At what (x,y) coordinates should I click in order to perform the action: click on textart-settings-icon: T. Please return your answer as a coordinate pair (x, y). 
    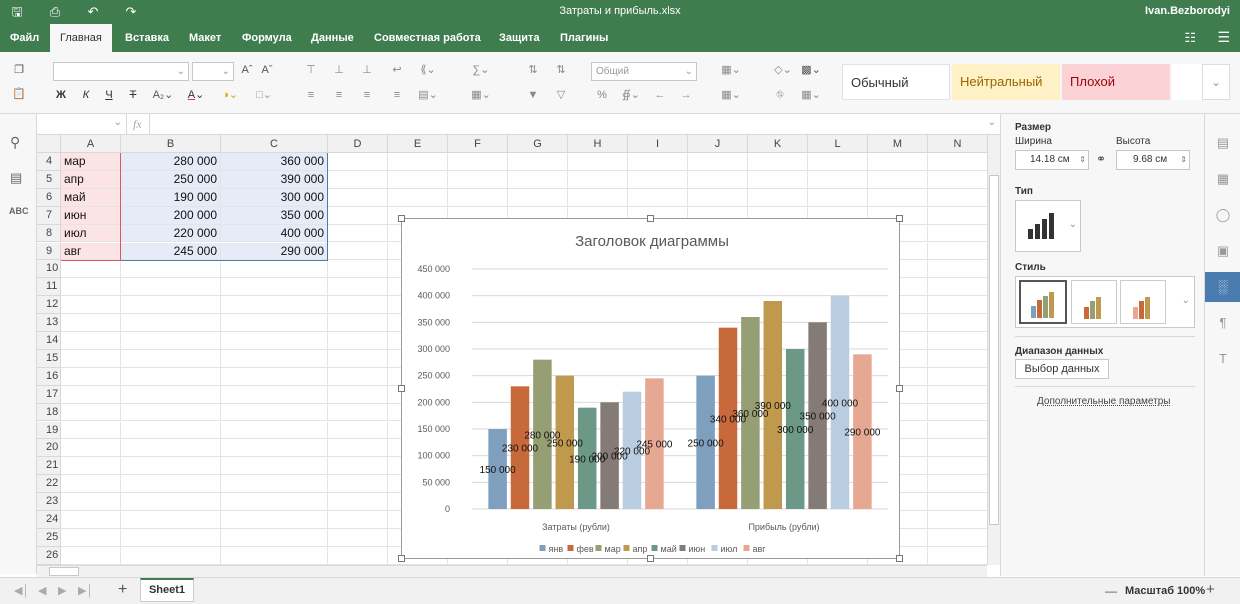
    Looking at the image, I should click on (1223, 358).